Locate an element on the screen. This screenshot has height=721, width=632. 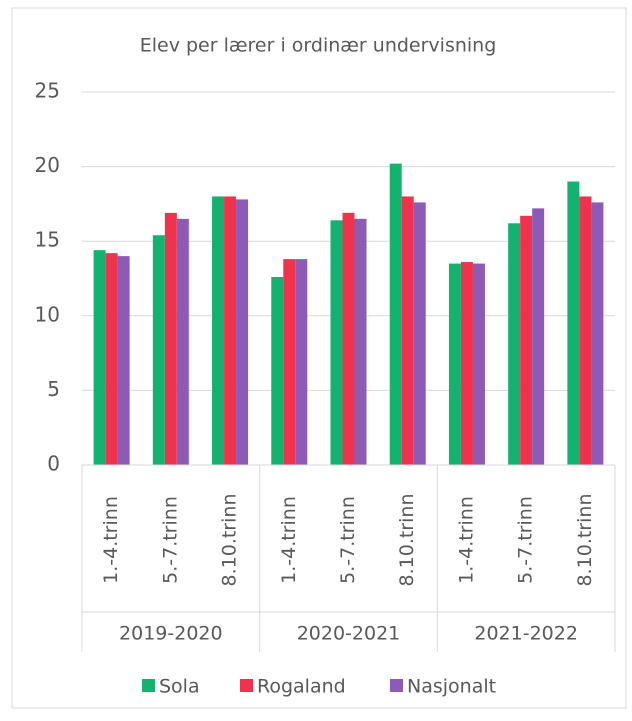
group-label: 2019-2020 is located at coordinates (171, 634).